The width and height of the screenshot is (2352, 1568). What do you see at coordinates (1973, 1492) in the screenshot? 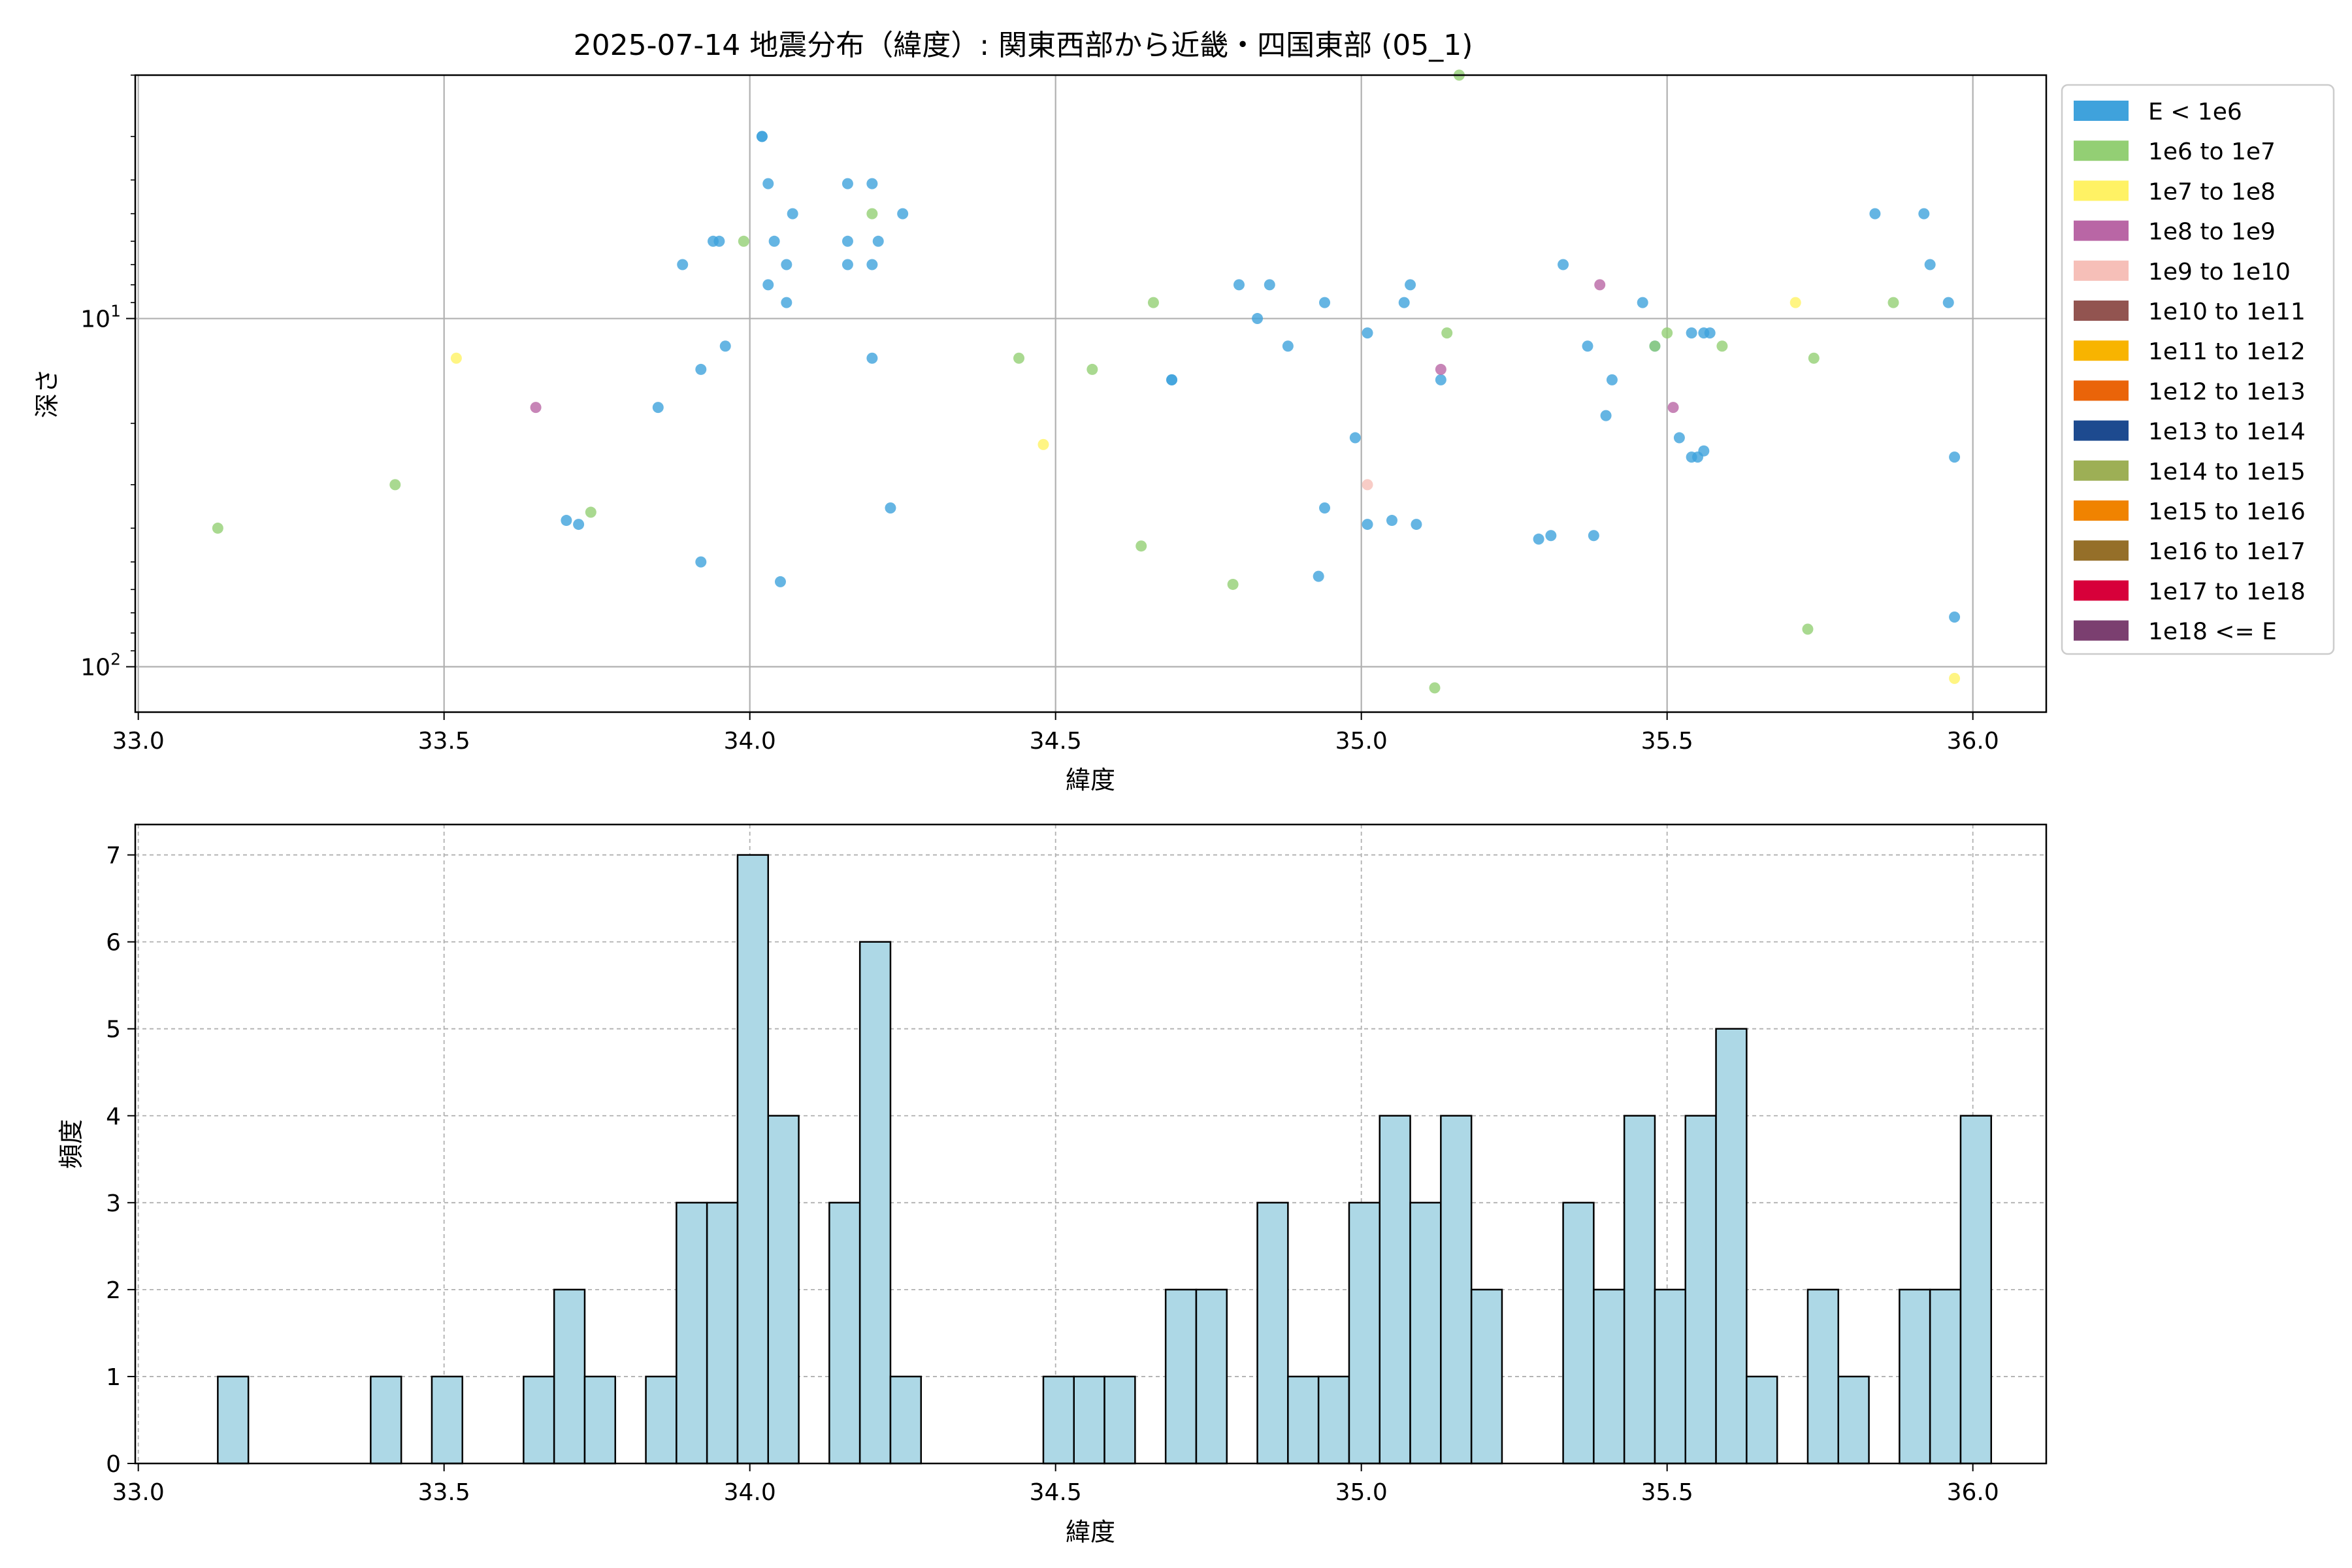
I see `histogram-x-tick-label: 36.0` at bounding box center [1973, 1492].